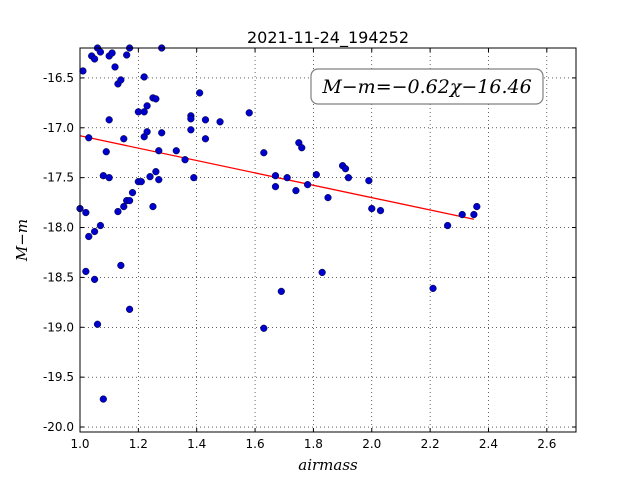  Describe the element at coordinates (138, 444) in the screenshot. I see `x-tick-label: 1.2` at that location.